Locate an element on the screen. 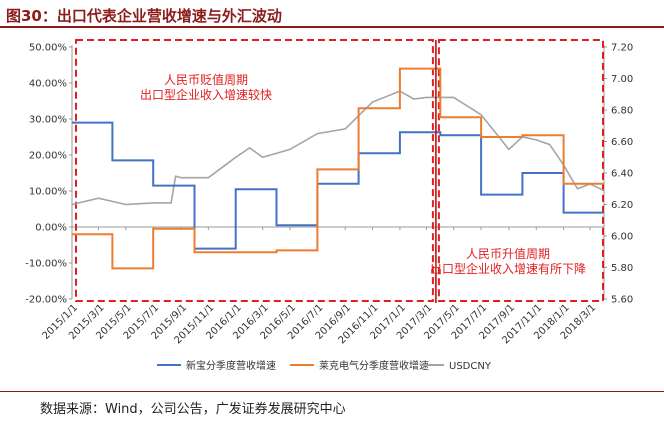  legend-label: 莱克电气分季度营收增速 is located at coordinates (374, 365).